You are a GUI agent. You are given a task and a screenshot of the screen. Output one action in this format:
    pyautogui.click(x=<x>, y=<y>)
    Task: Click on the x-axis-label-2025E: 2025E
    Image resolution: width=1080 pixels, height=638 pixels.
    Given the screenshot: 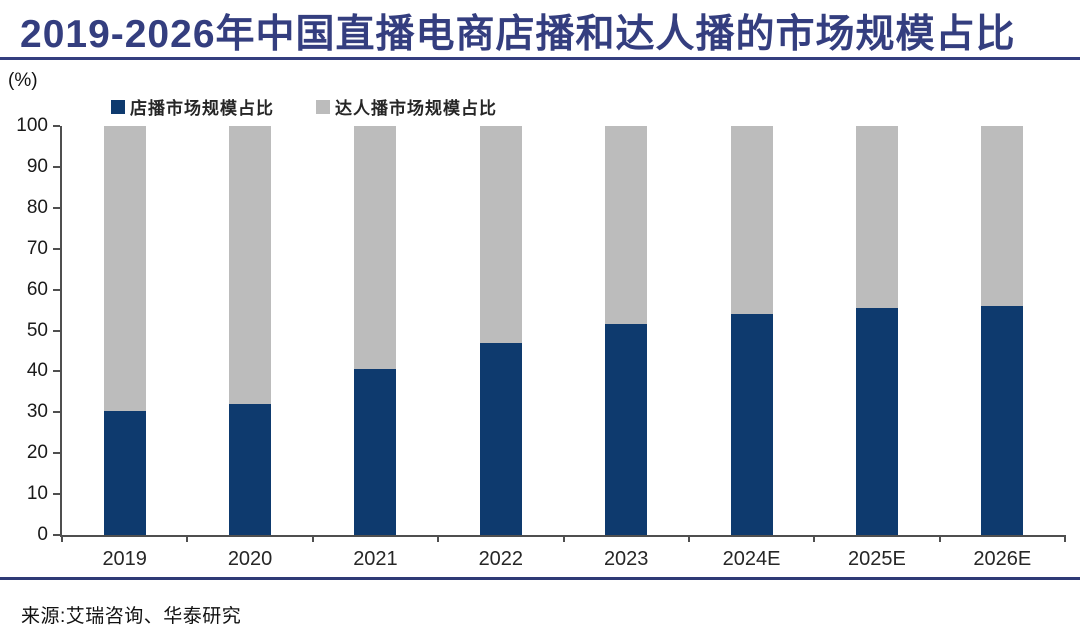 What is the action you would take?
    pyautogui.click(x=877, y=559)
    